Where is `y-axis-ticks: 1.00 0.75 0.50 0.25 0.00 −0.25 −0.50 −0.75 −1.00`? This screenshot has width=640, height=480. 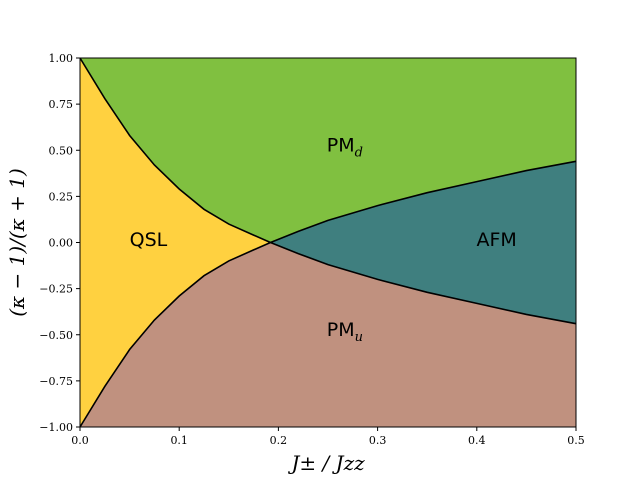
y-axis-ticks: 1.00 0.75 0.50 0.25 0.00 −0.25 −0.50 −0.75 −1.00 is located at coordinates (59, 243).